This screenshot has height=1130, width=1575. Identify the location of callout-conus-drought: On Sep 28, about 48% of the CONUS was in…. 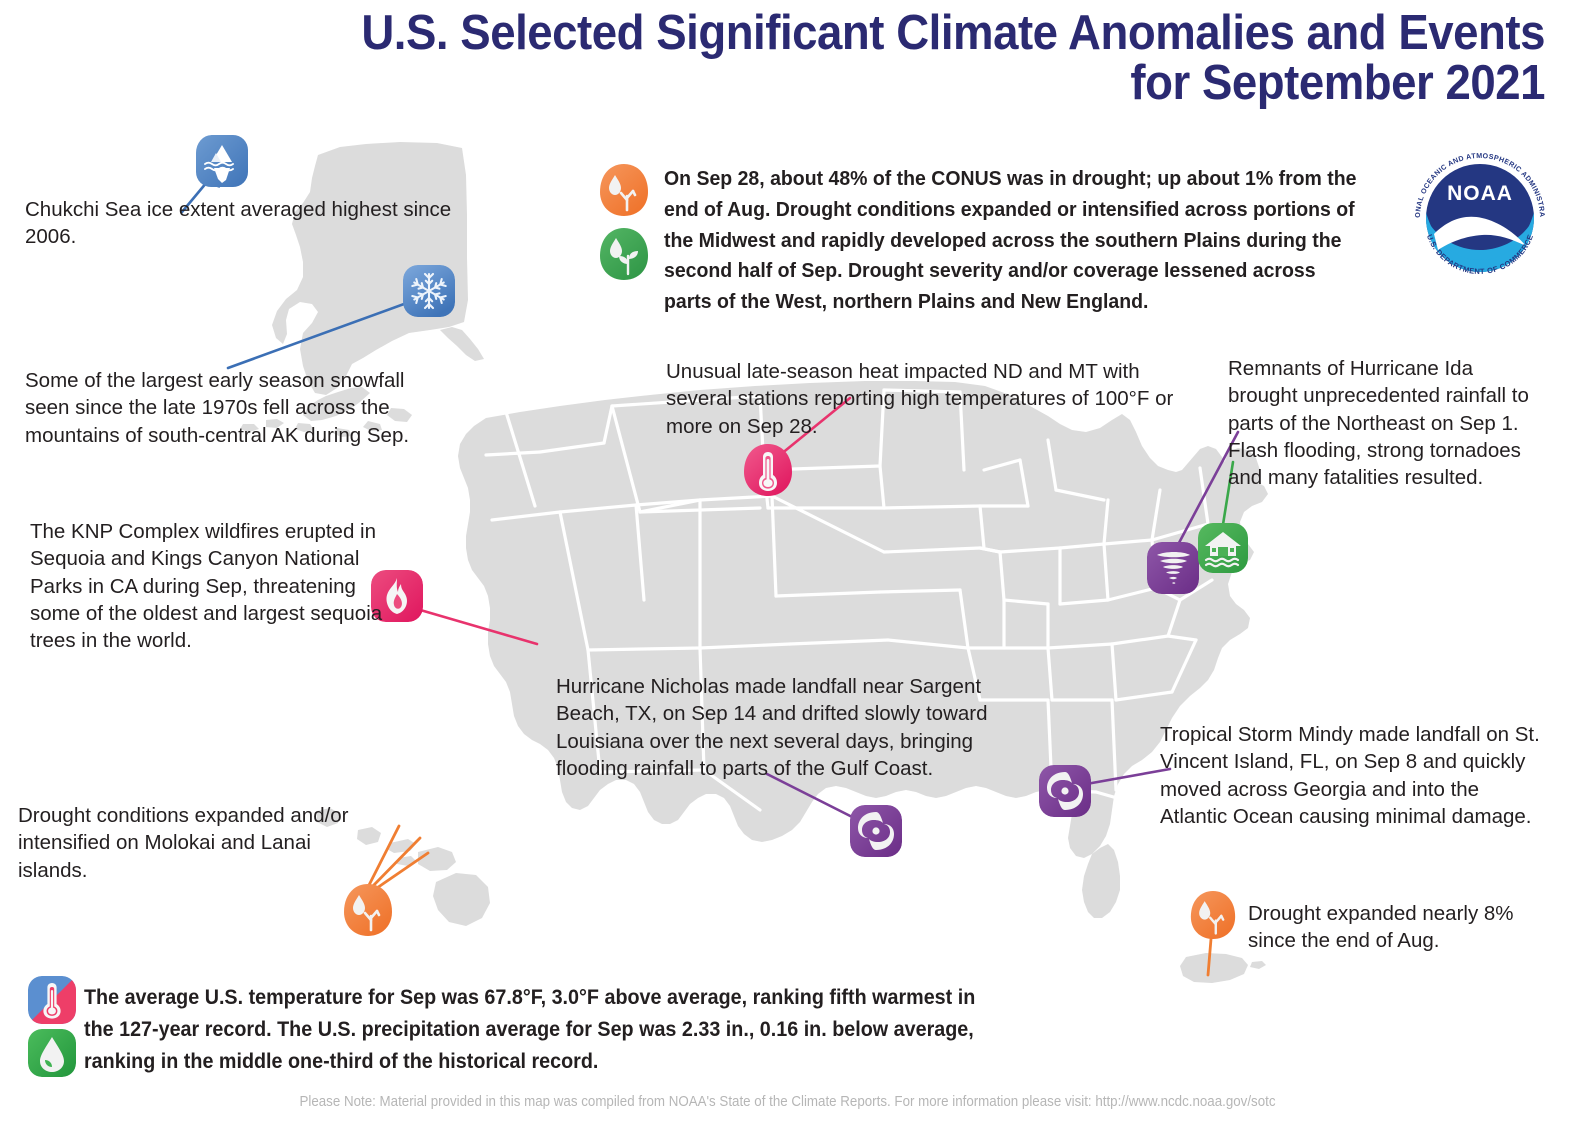
(1010, 240).